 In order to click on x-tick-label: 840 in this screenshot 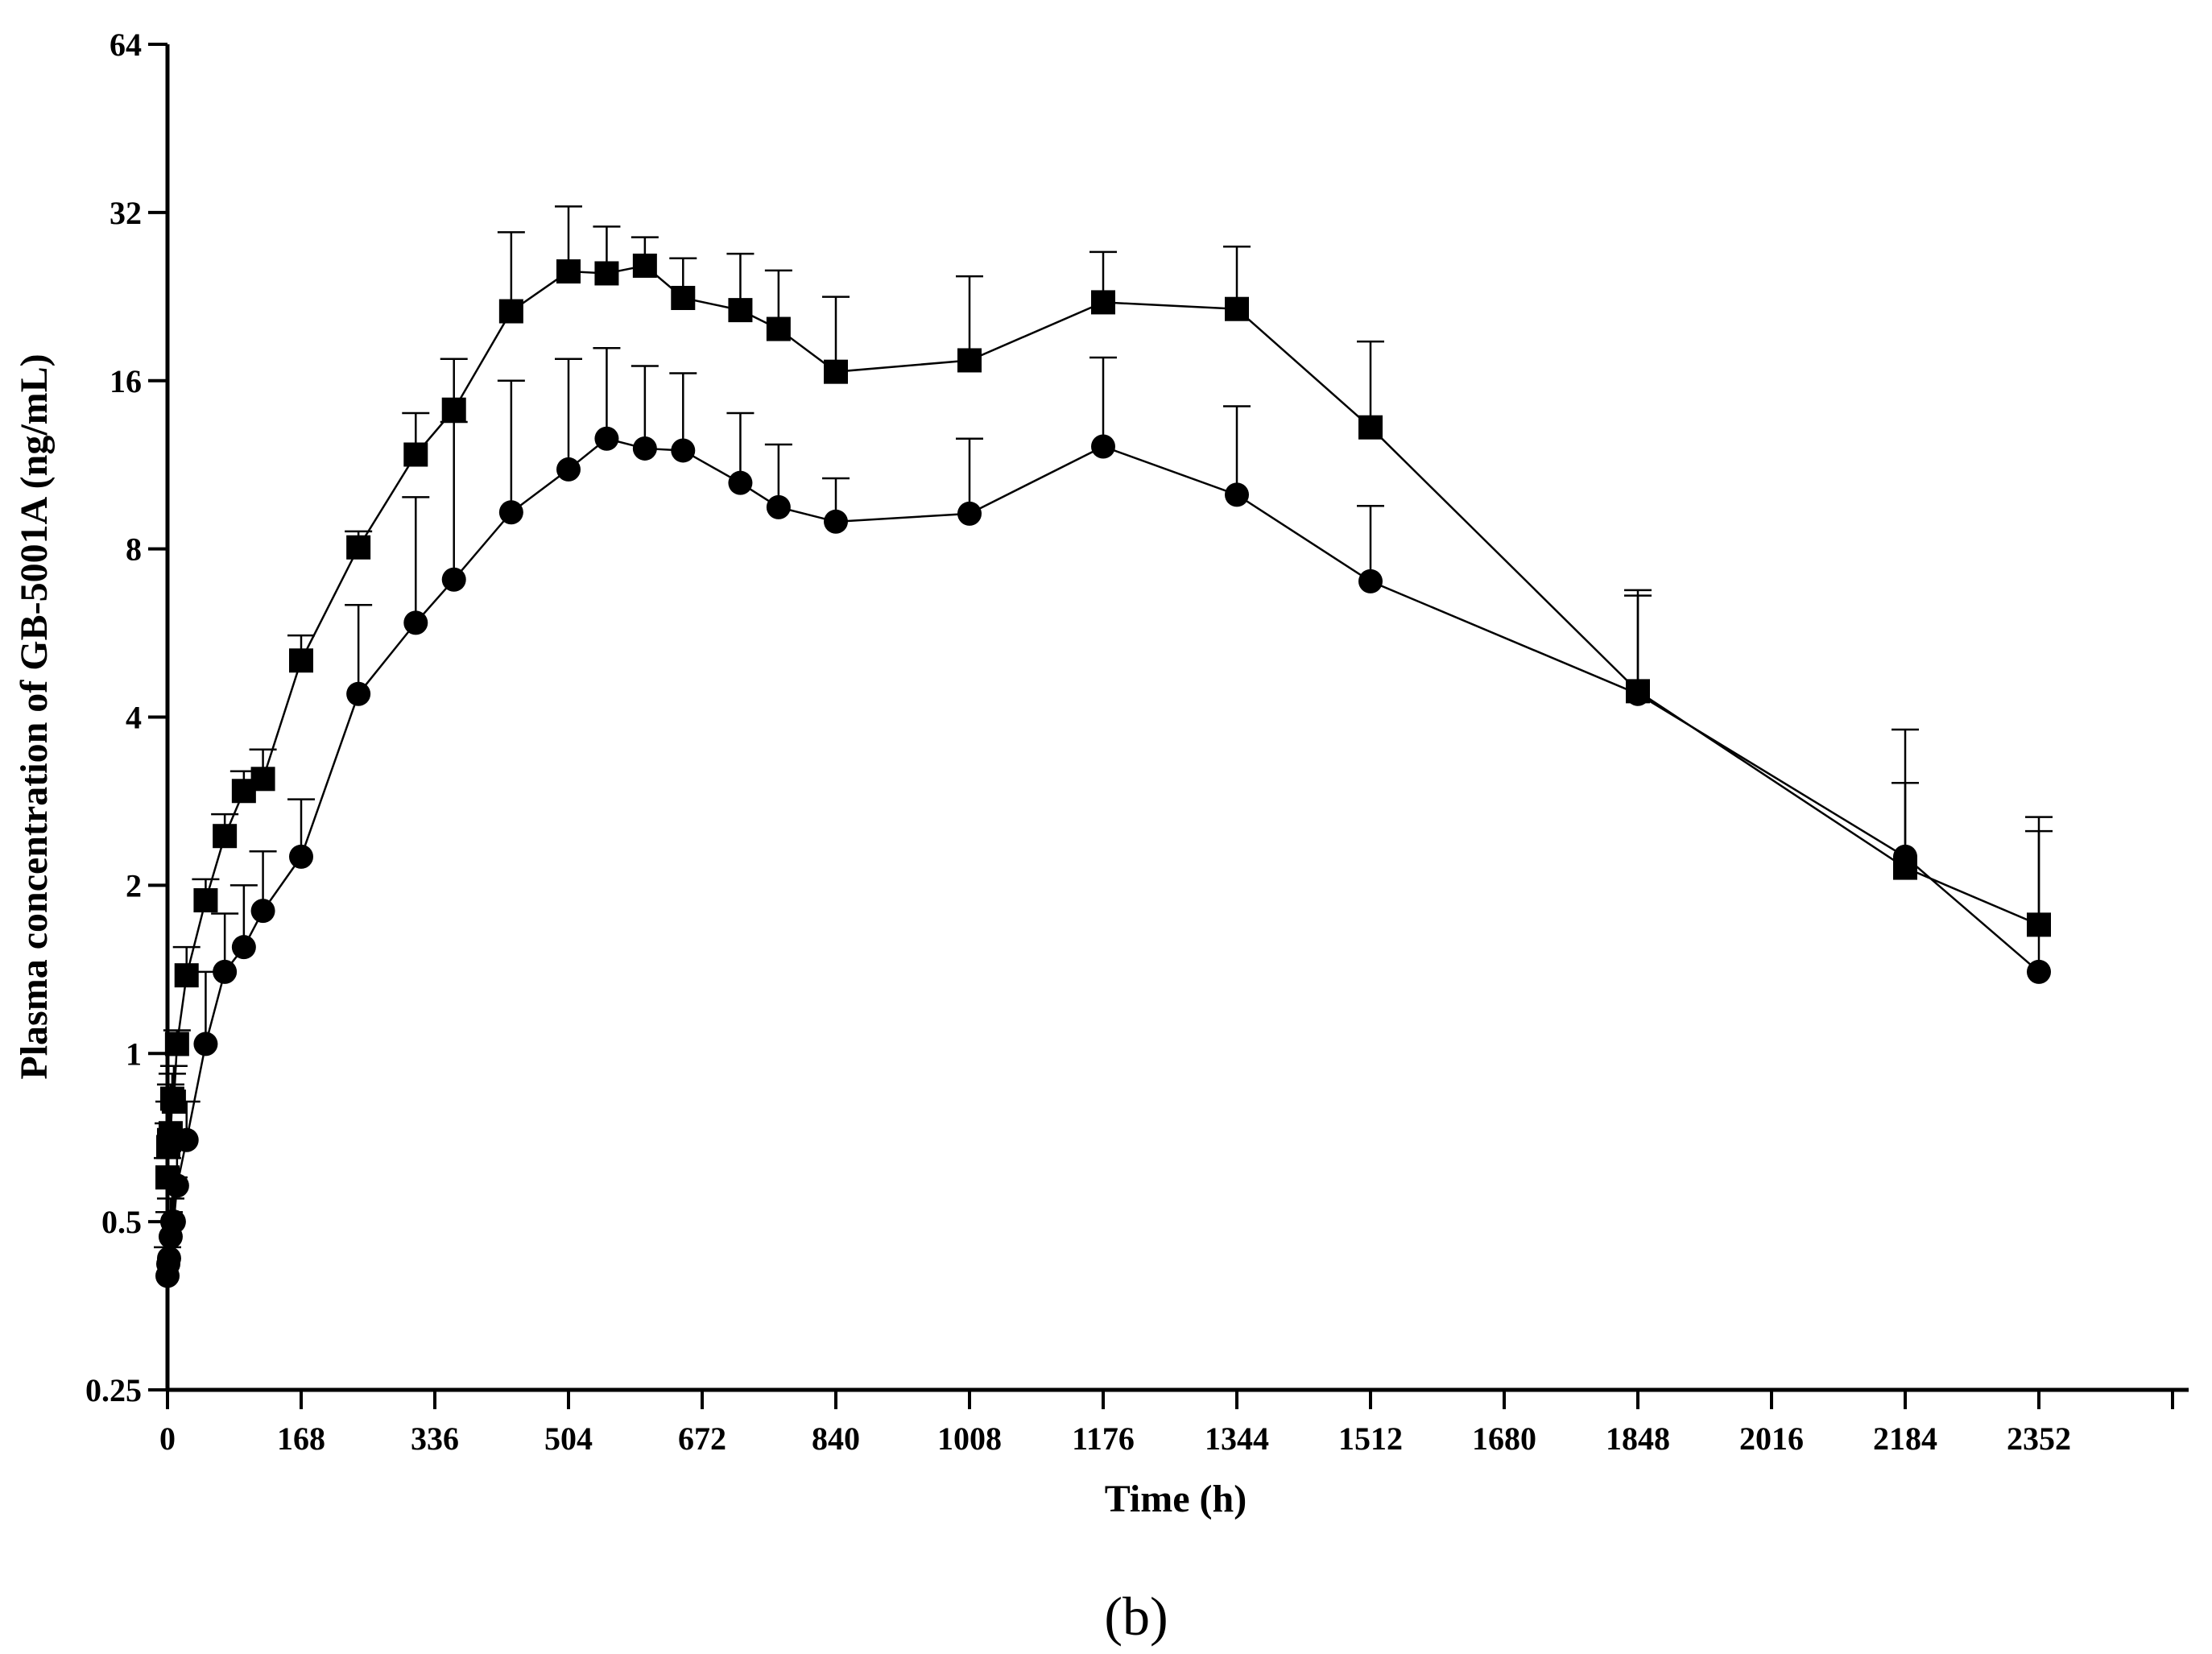, I will do `click(836, 1438)`.